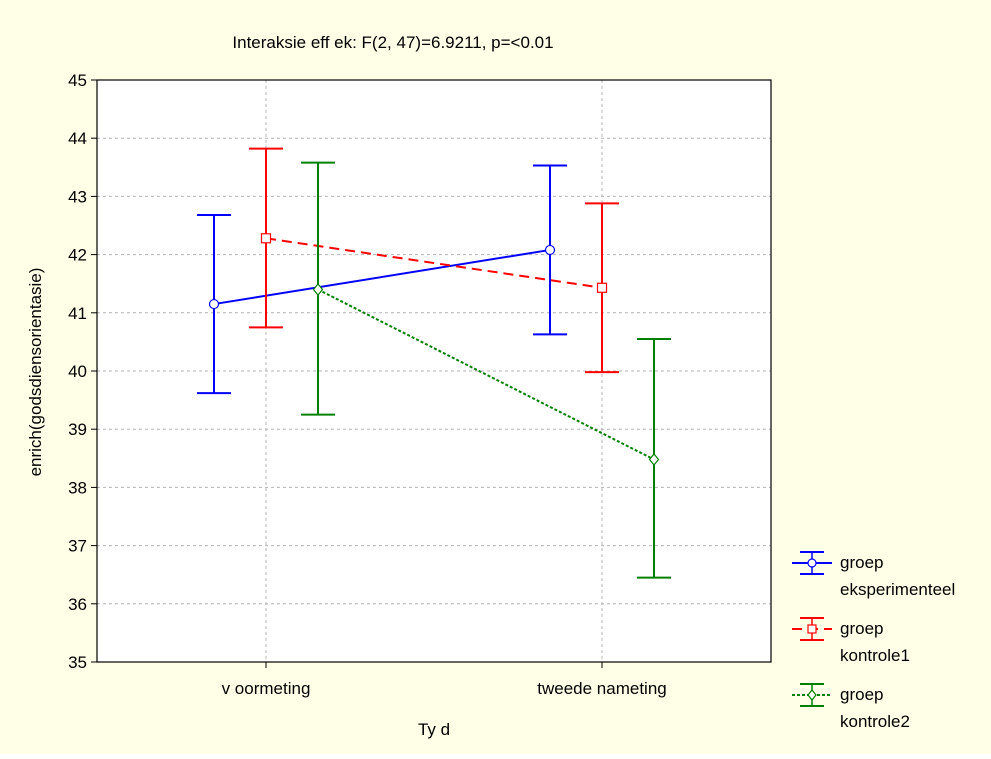  I want to click on legend-item-1: groep eksperimenteel, so click(873, 575).